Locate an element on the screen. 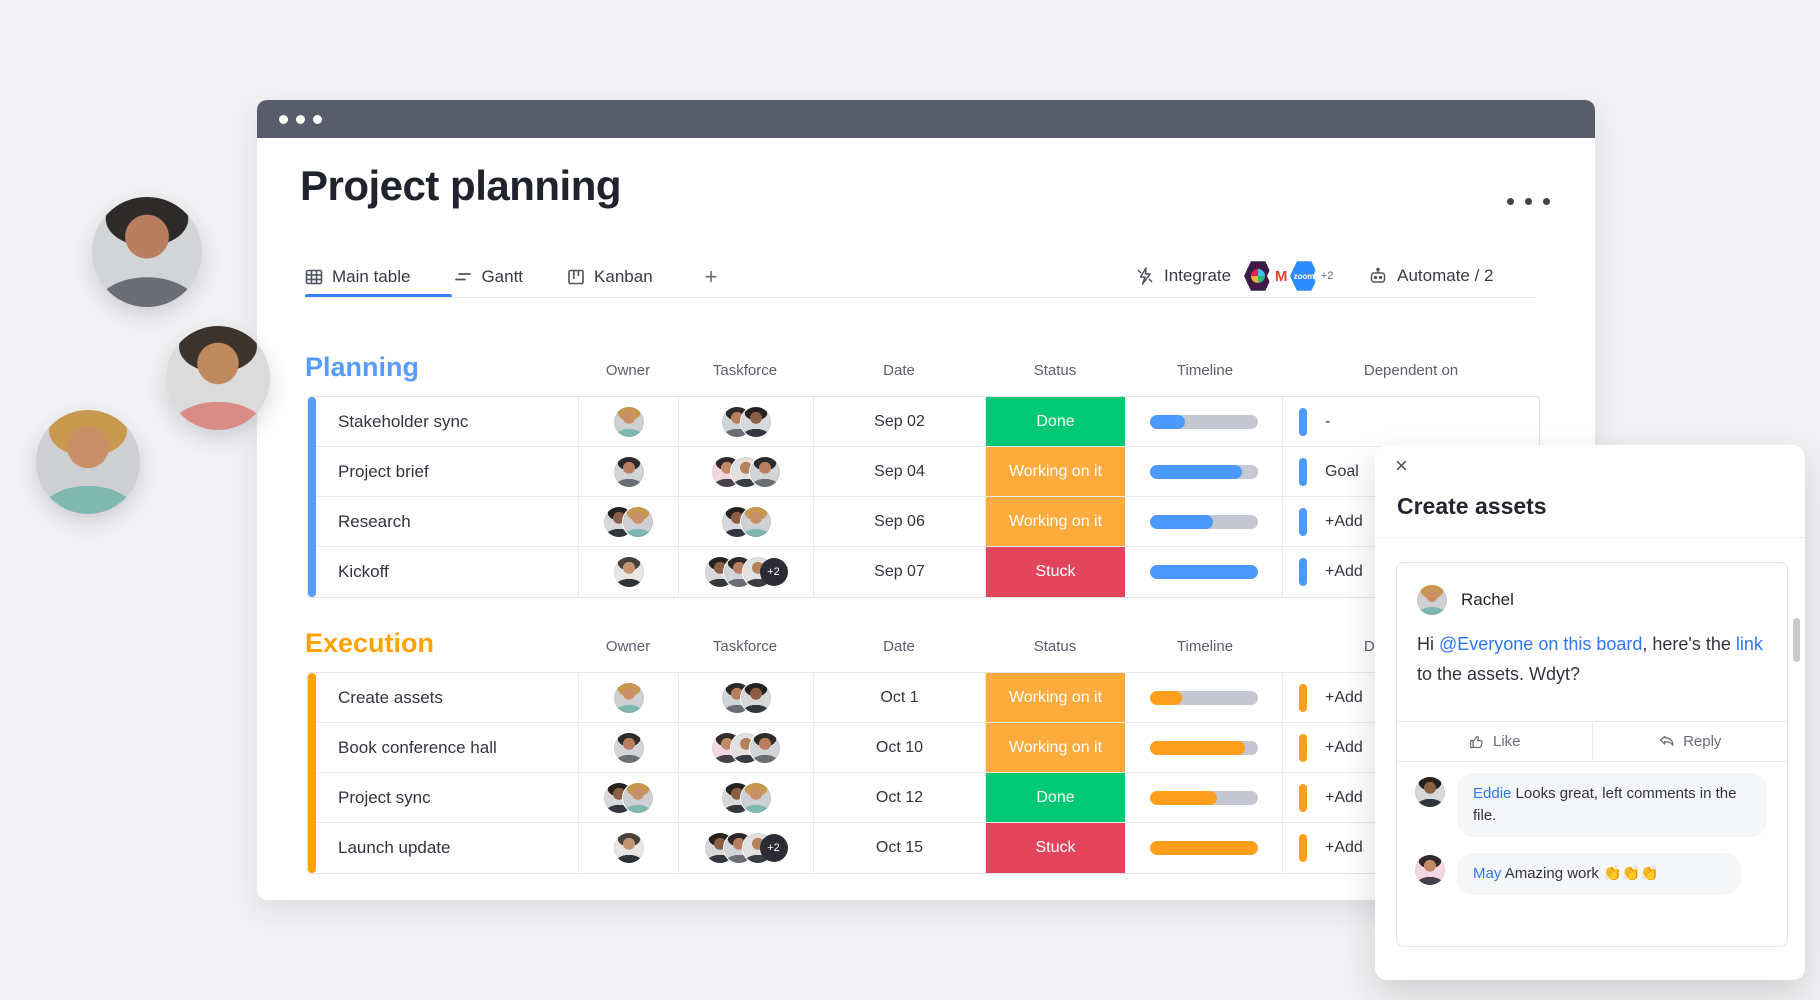 Image resolution: width=1820 pixels, height=1000 pixels. automate-label: Automate / 2 is located at coordinates (1445, 275).